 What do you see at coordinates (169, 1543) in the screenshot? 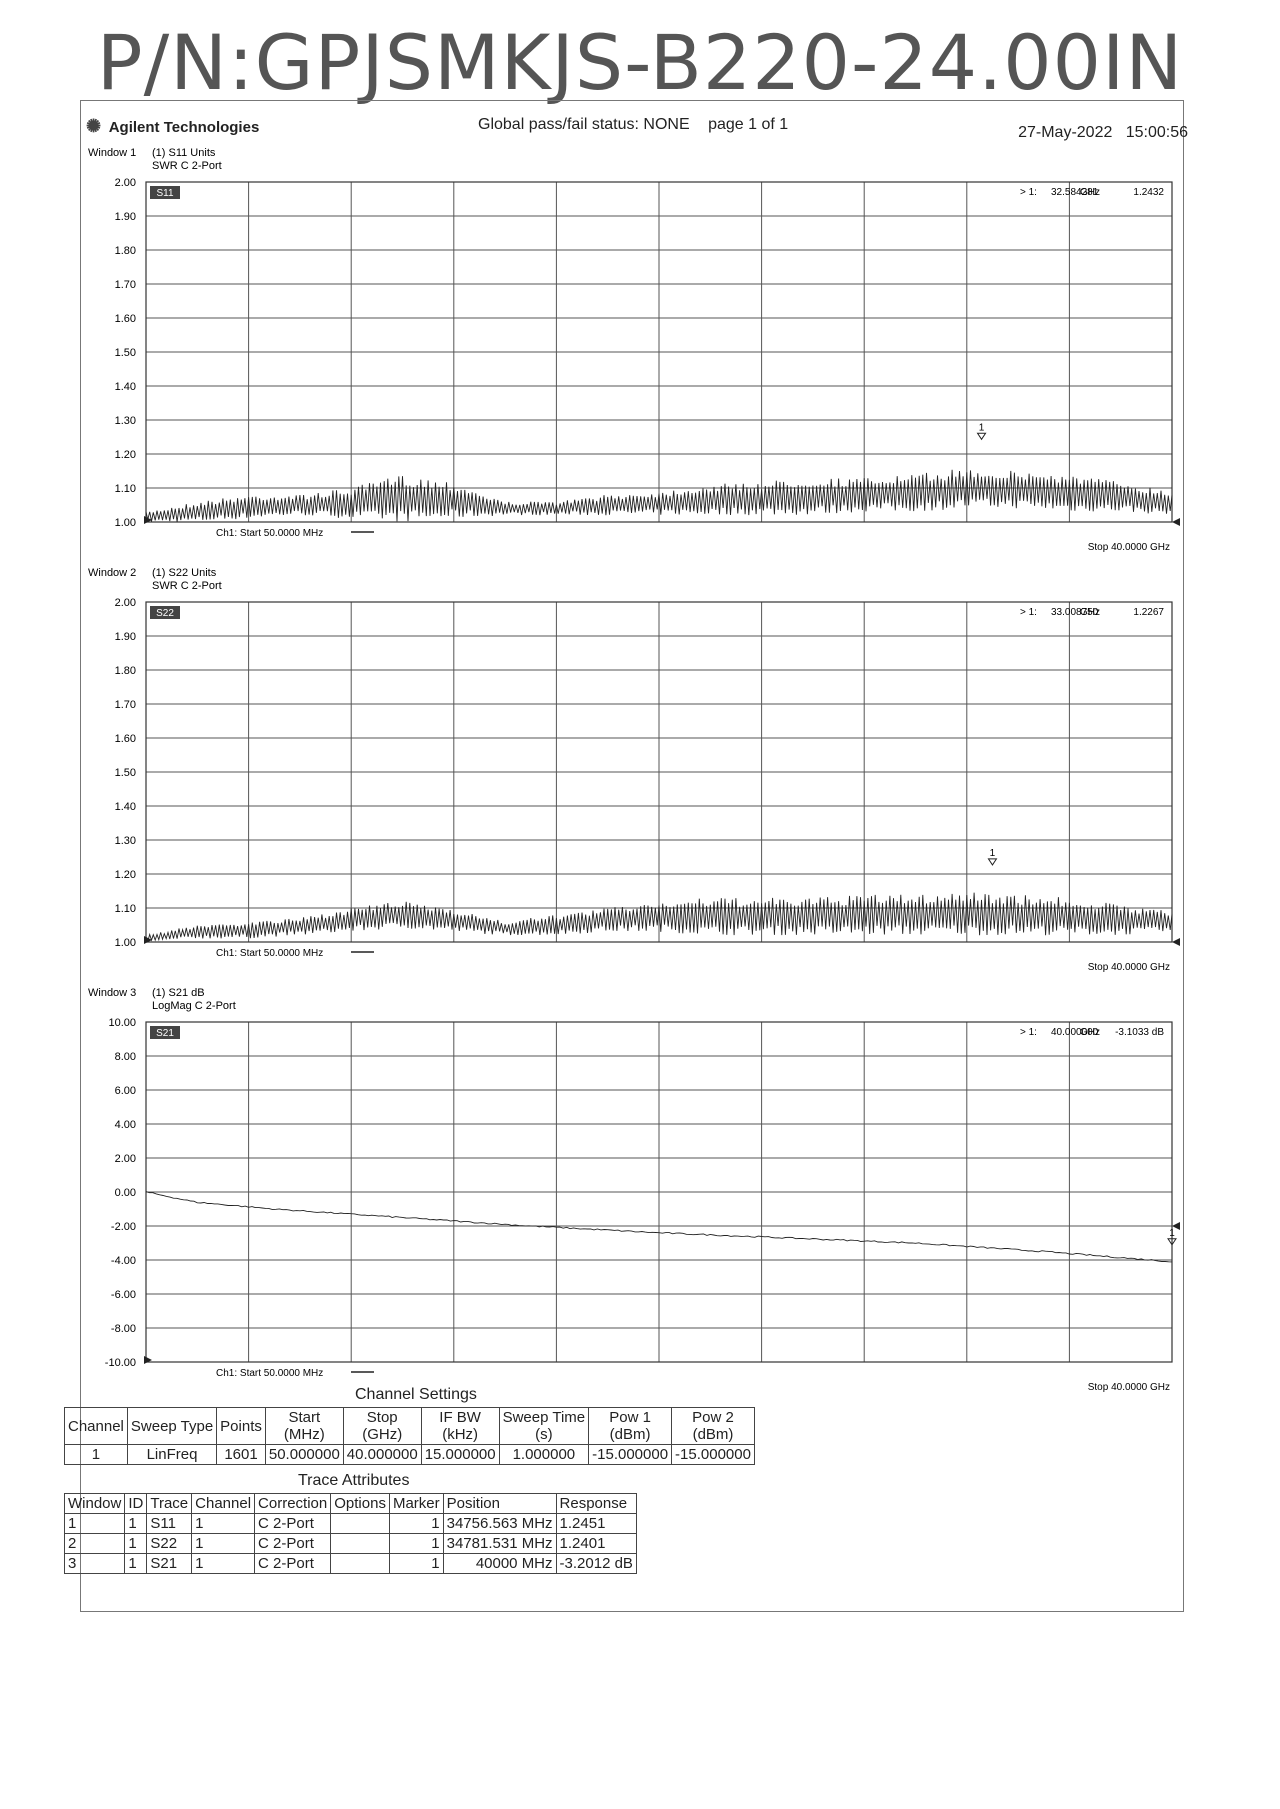
I see `trace-attributes-cell: S22` at bounding box center [169, 1543].